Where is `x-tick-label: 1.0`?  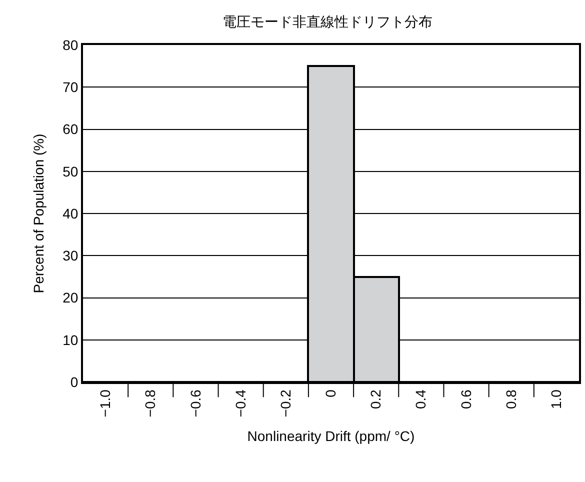
x-tick-label: 1.0 is located at coordinates (556, 399).